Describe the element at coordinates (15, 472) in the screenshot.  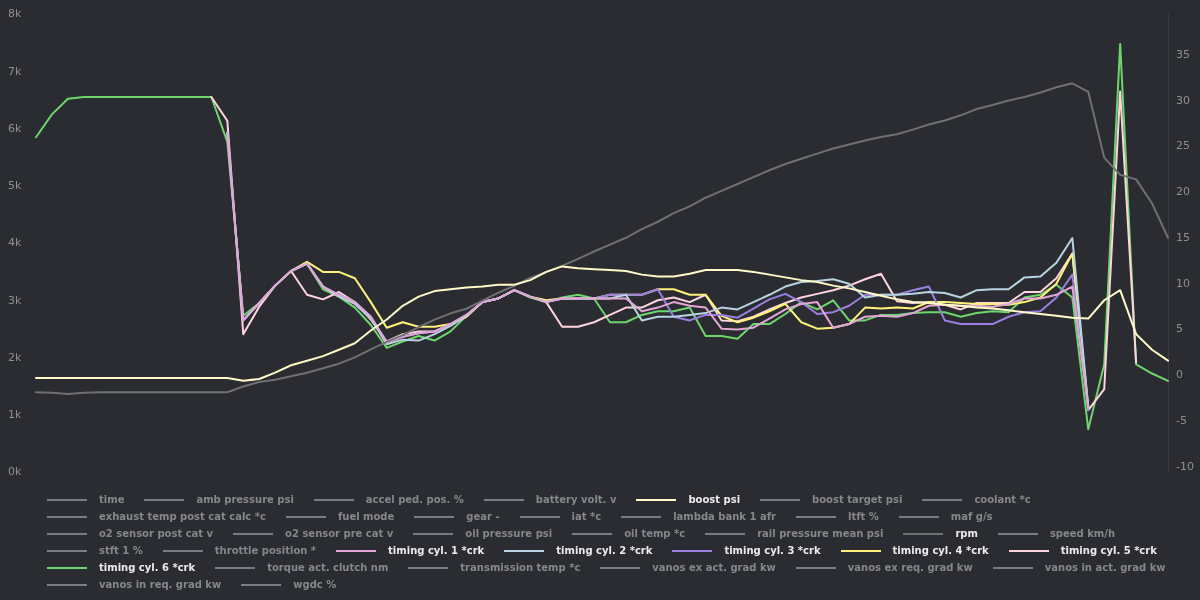
I see `y-tick-label: 0k` at that location.